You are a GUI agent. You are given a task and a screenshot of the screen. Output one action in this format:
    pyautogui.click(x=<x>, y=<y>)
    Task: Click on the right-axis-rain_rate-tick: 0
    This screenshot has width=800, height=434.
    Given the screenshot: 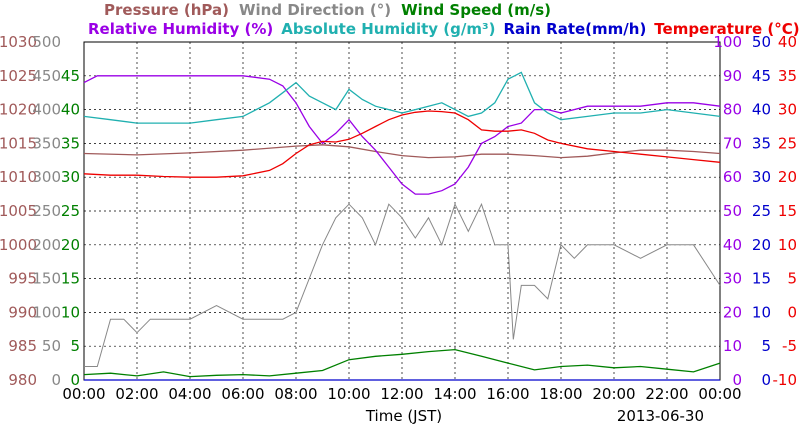 What is the action you would take?
    pyautogui.click(x=766, y=380)
    